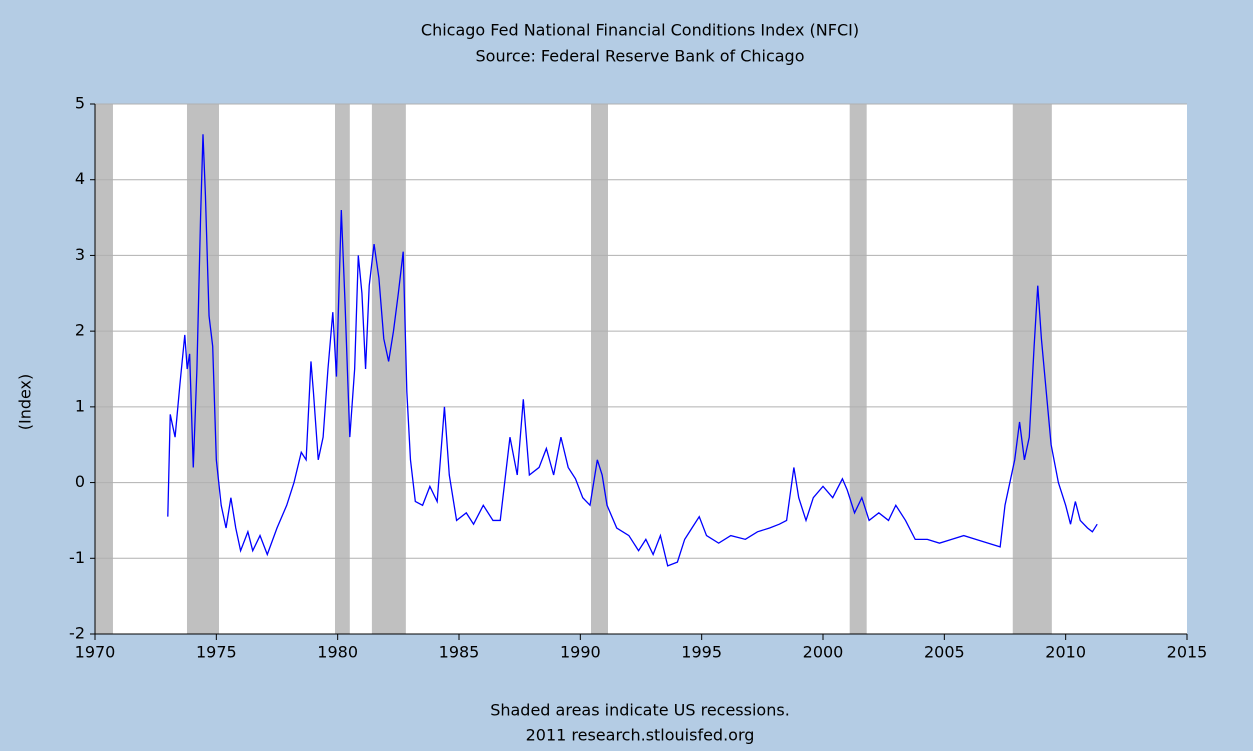 Image resolution: width=1253 pixels, height=751 pixels. Describe the element at coordinates (701, 652) in the screenshot. I see `x-tick-label: 1995` at that location.